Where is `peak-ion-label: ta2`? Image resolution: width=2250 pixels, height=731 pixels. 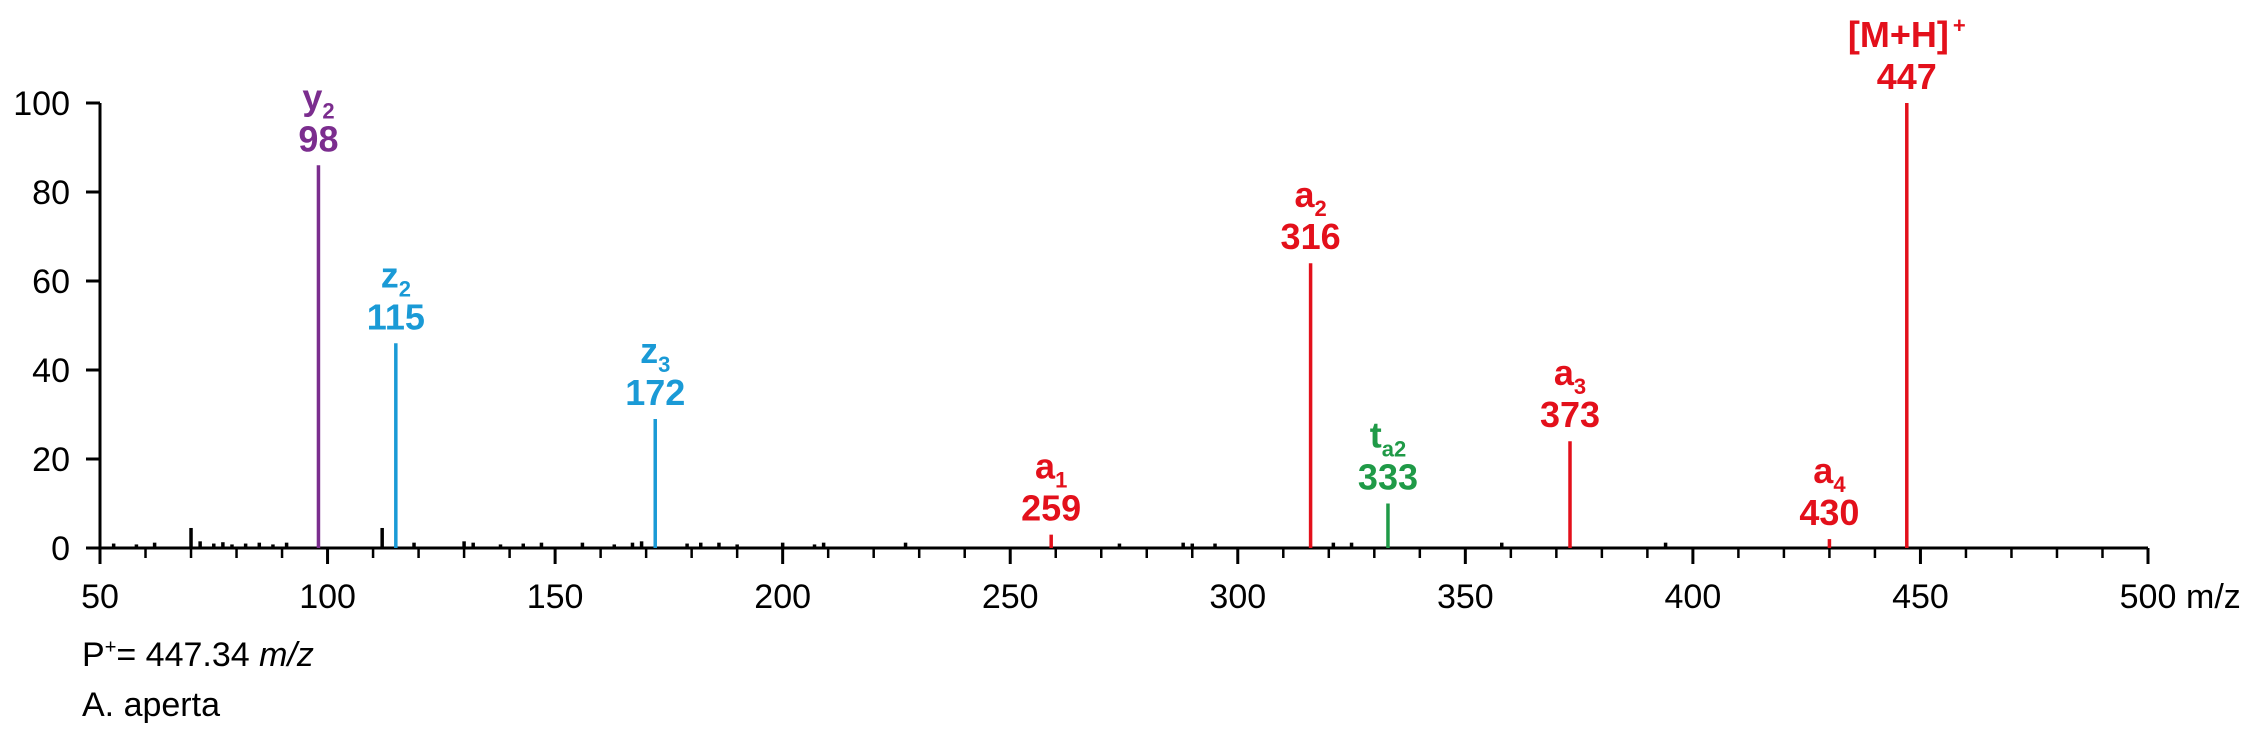 peak-ion-label: ta2 is located at coordinates (1388, 438).